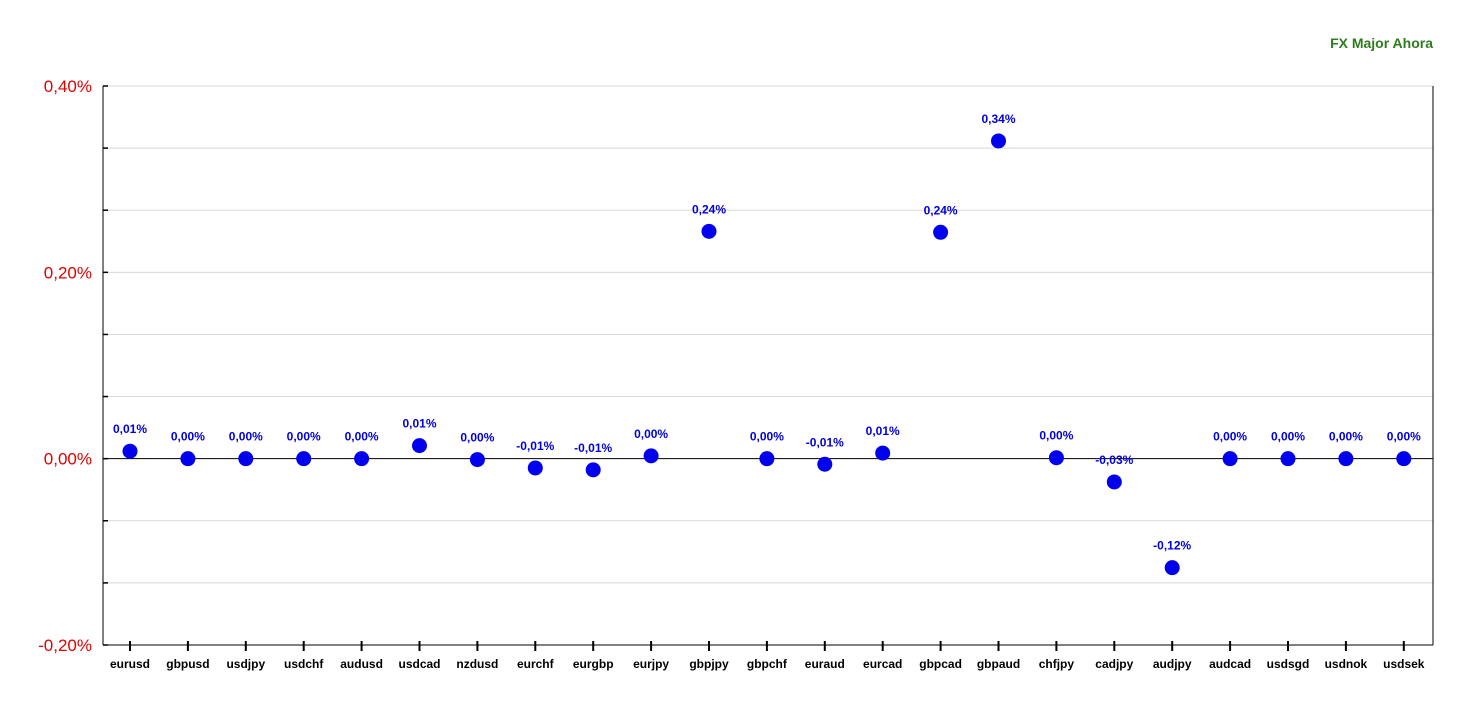  Describe the element at coordinates (1381, 43) in the screenshot. I see `chart-title: FX Major Ahora` at that location.